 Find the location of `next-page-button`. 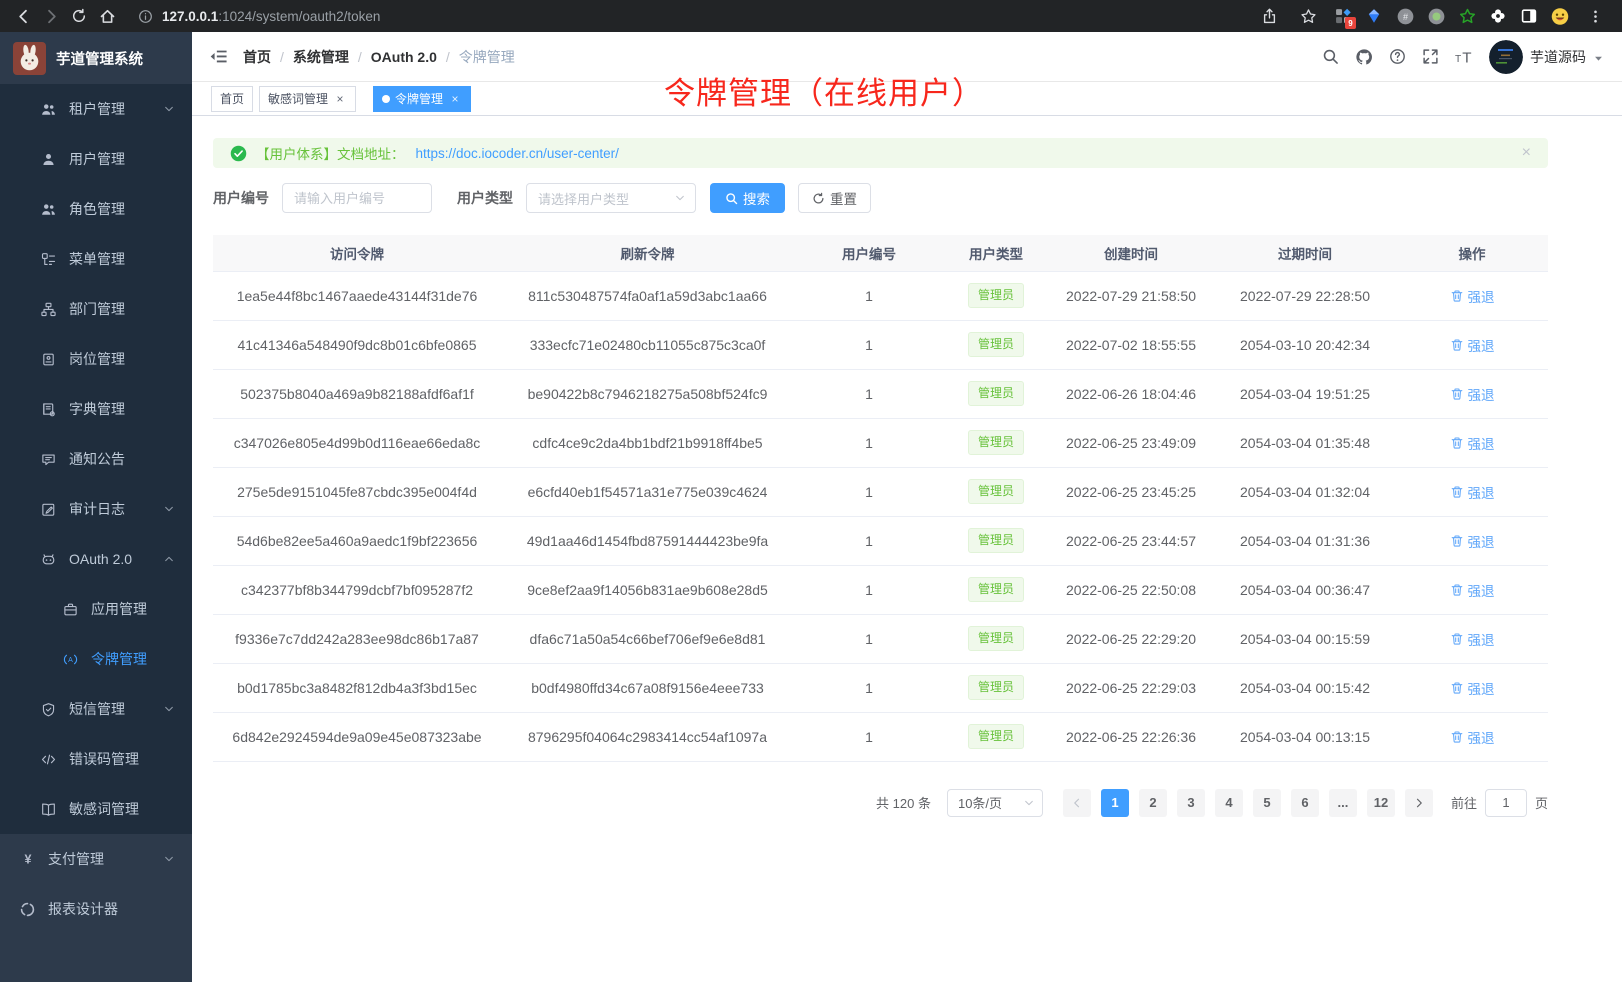

next-page-button is located at coordinates (1418, 802).